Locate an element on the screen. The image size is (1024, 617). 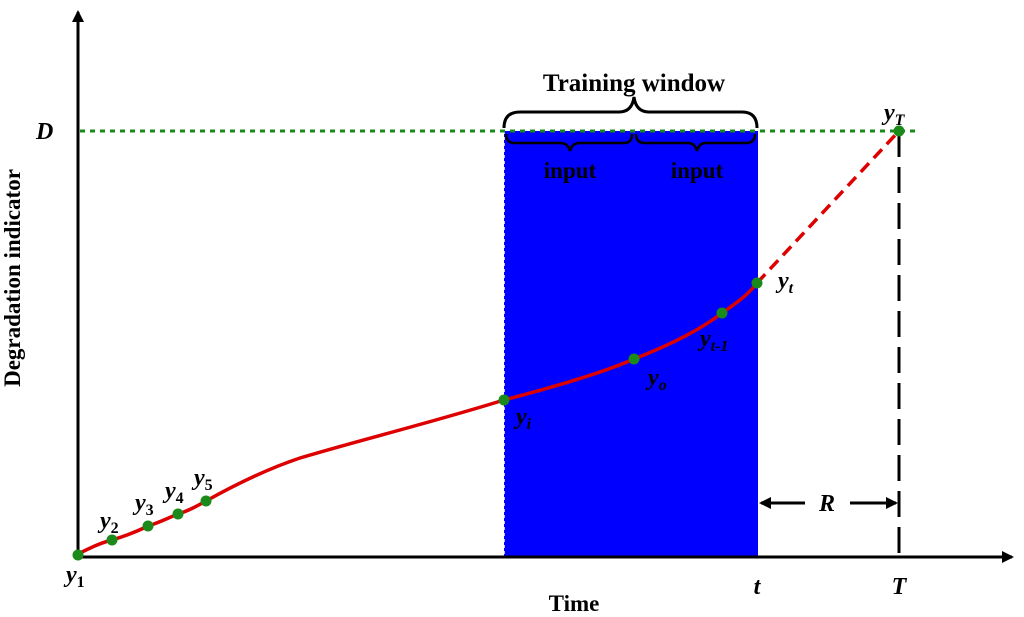
label-y3: y3 is located at coordinates (143, 504).